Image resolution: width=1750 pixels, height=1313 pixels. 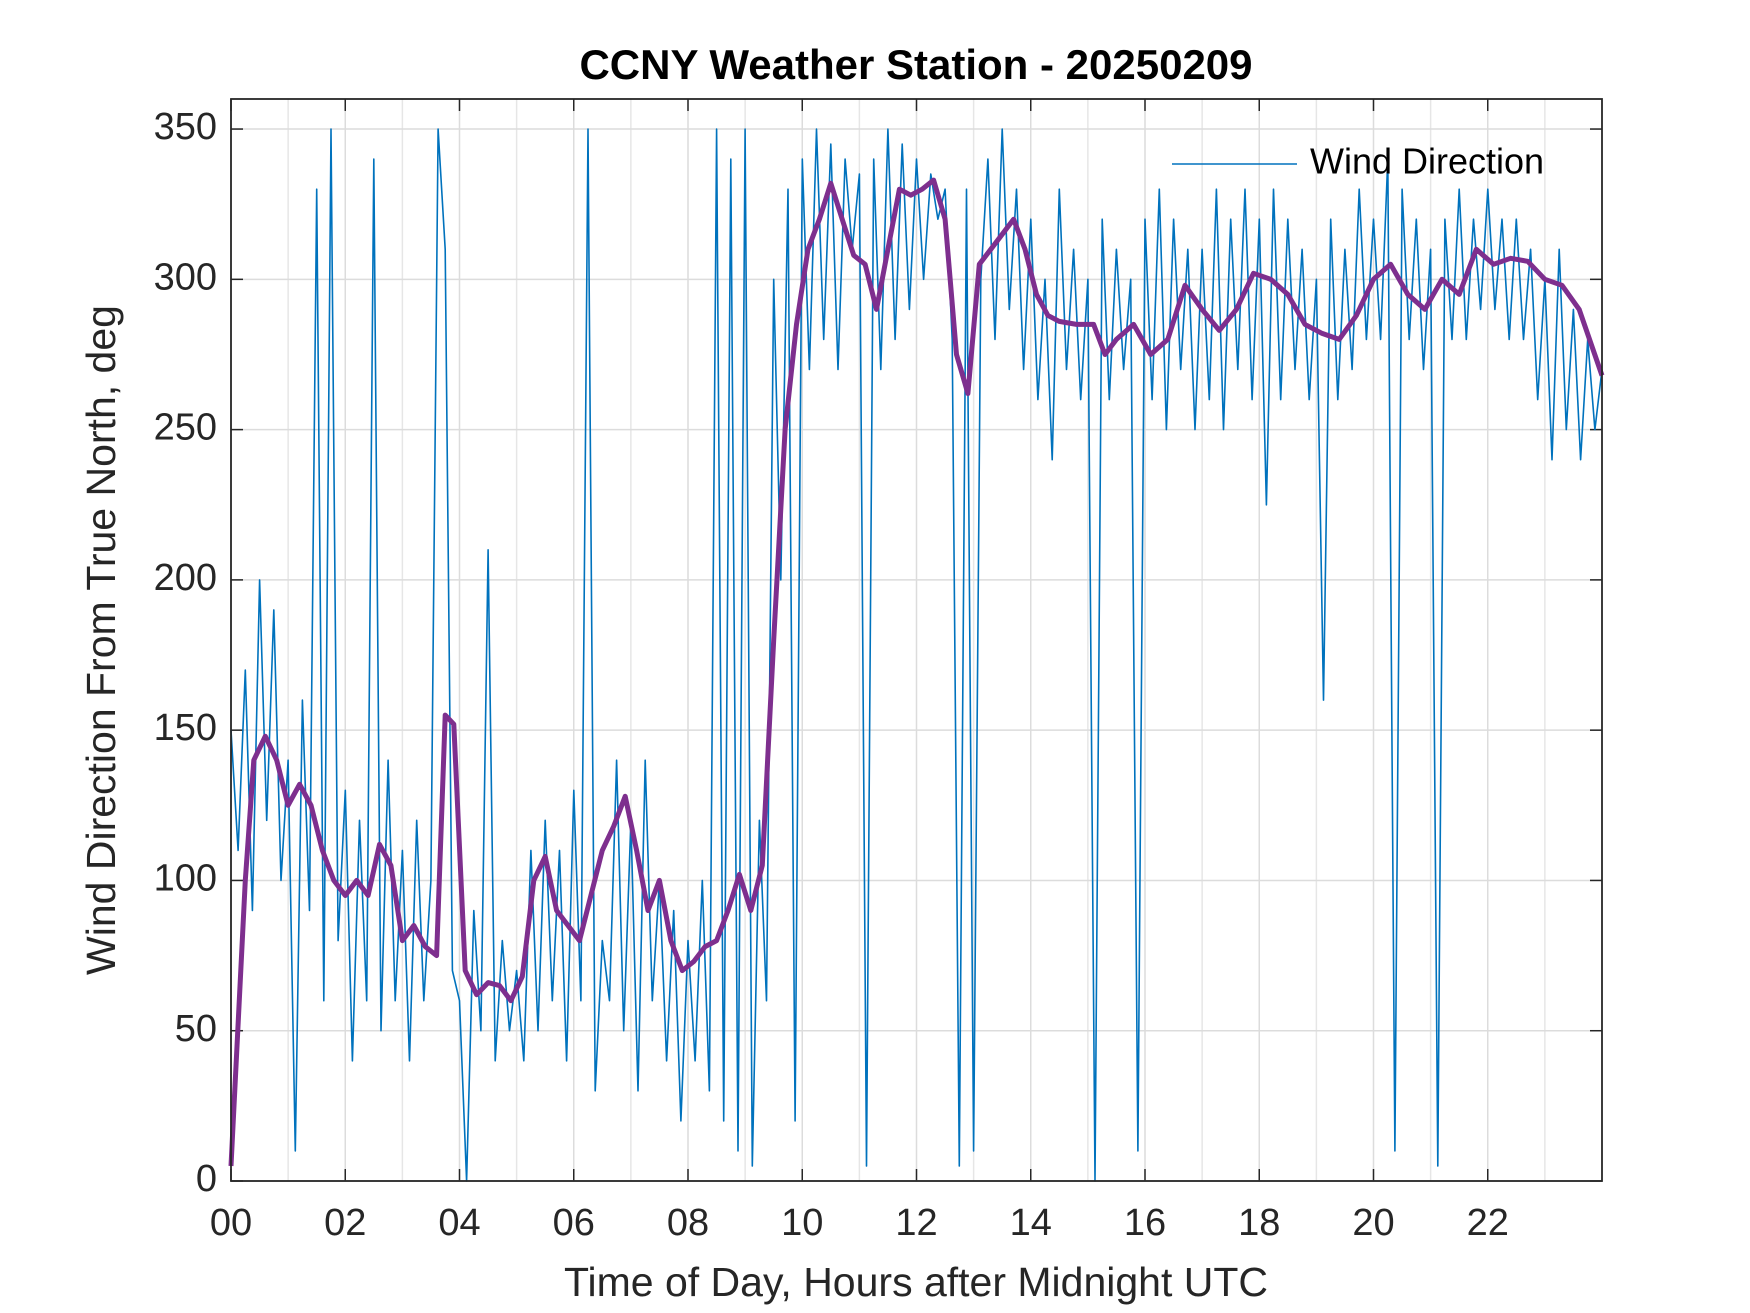 I want to click on x-tick-label: 16, so click(x=1145, y=1223).